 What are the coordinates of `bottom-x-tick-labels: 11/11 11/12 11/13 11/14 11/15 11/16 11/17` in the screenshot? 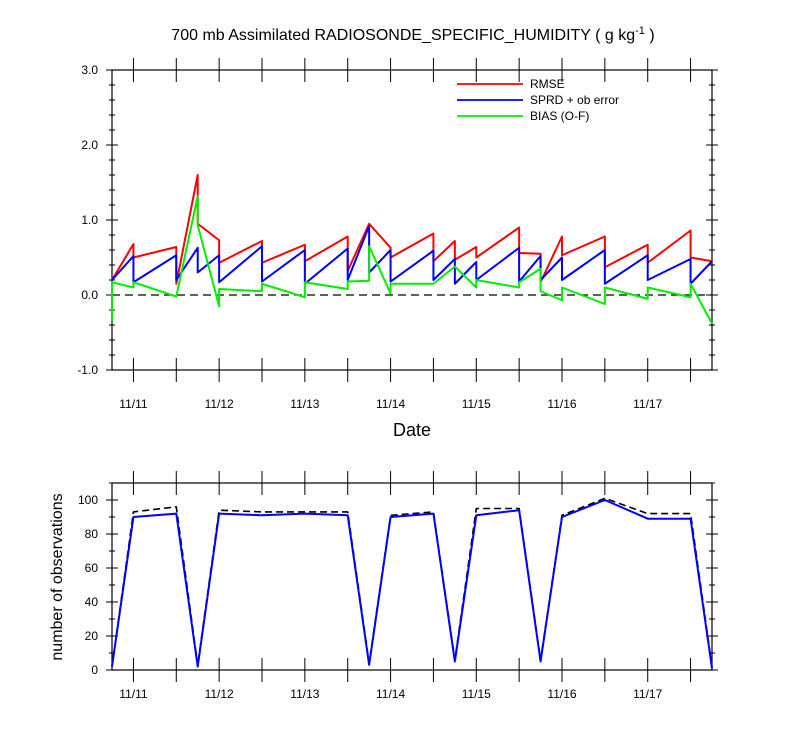 It's located at (390, 694).